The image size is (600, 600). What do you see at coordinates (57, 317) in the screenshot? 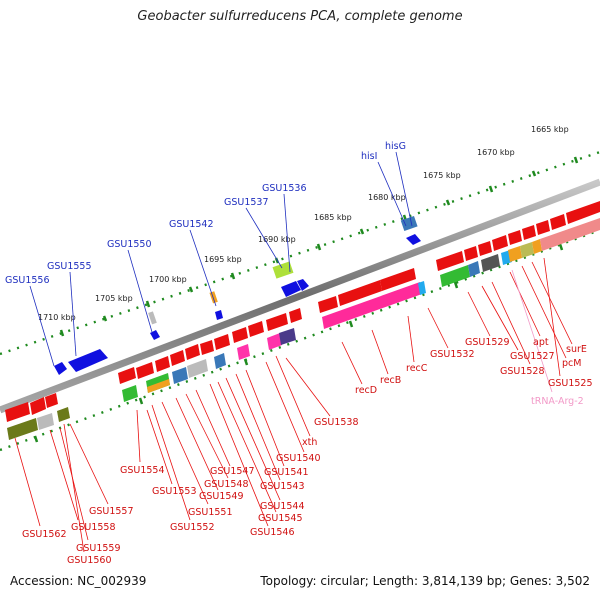
I see `kbp-label-1710: 1710 kbp` at bounding box center [57, 317].